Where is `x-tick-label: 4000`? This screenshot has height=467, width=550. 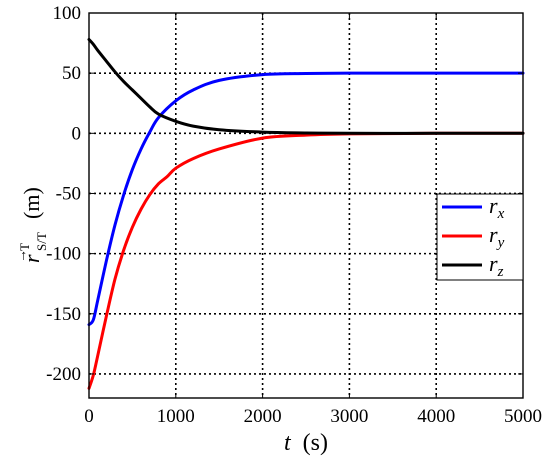 x-tick-label: 4000 is located at coordinates (436, 416).